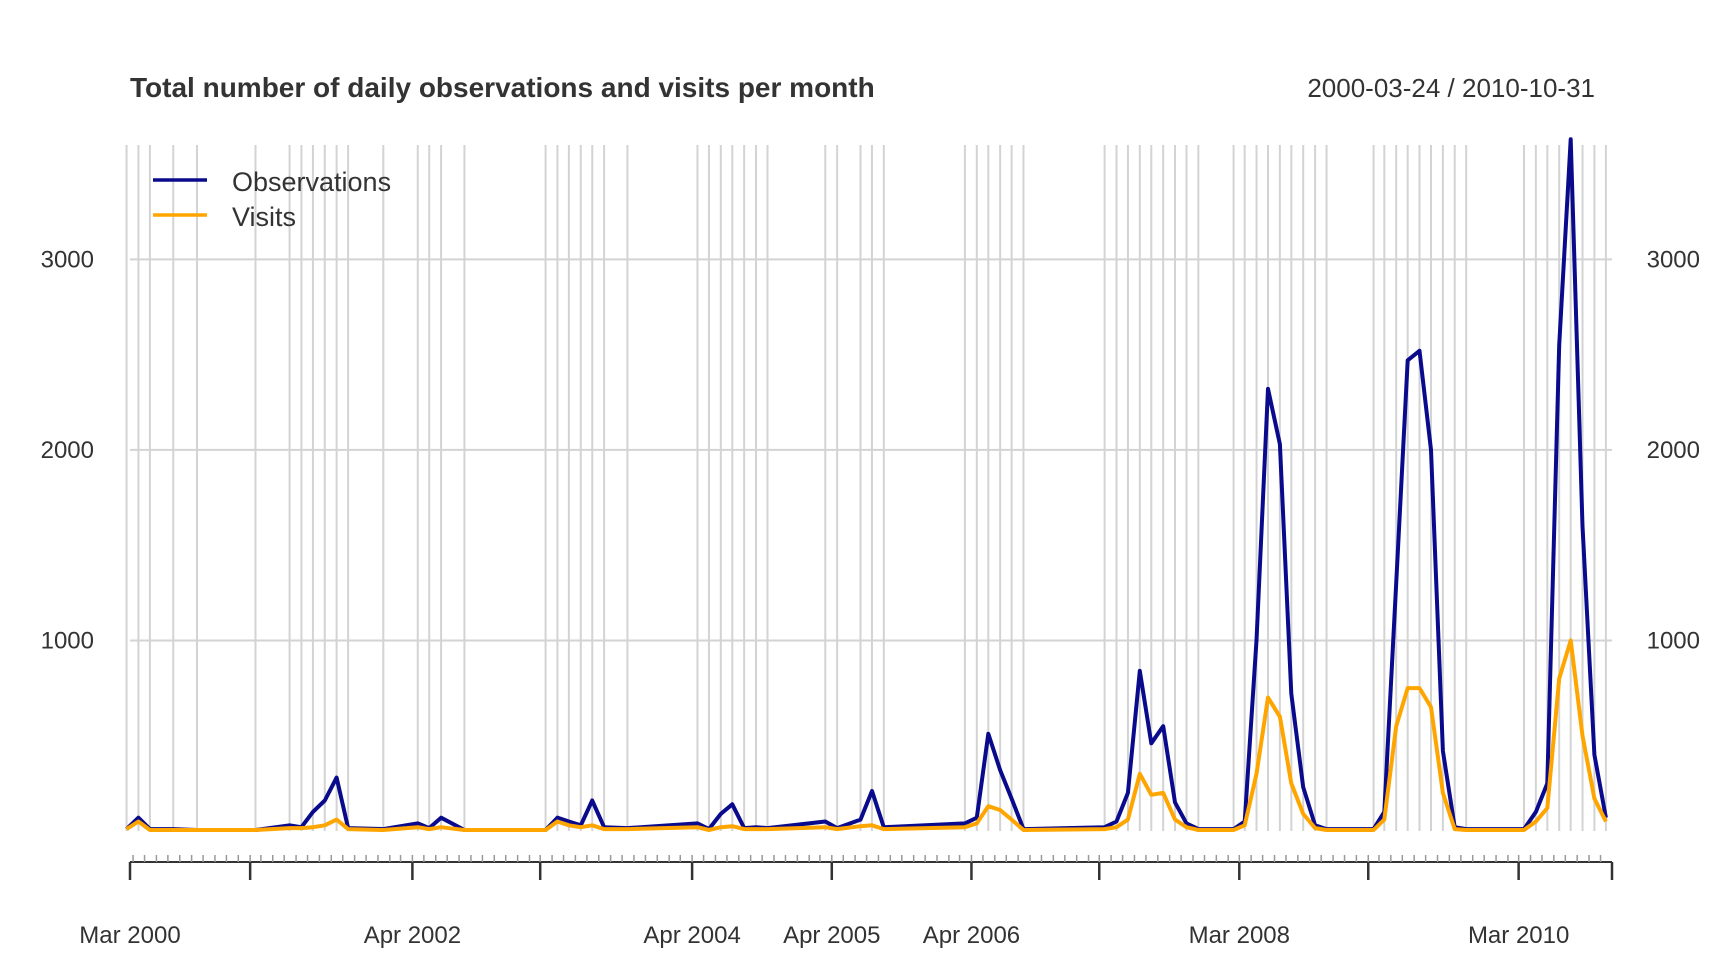  What do you see at coordinates (412, 935) in the screenshot?
I see `x-tick-label: Apr 2002` at bounding box center [412, 935].